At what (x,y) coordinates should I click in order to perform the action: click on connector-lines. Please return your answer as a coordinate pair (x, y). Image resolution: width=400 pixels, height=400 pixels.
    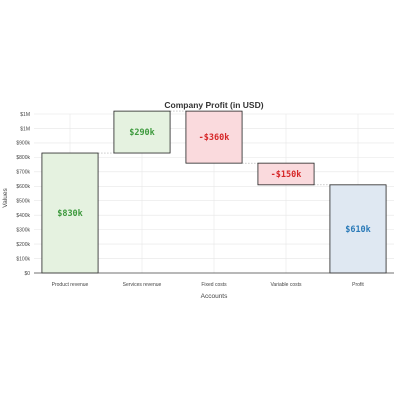
    Looking at the image, I should click on (214, 148).